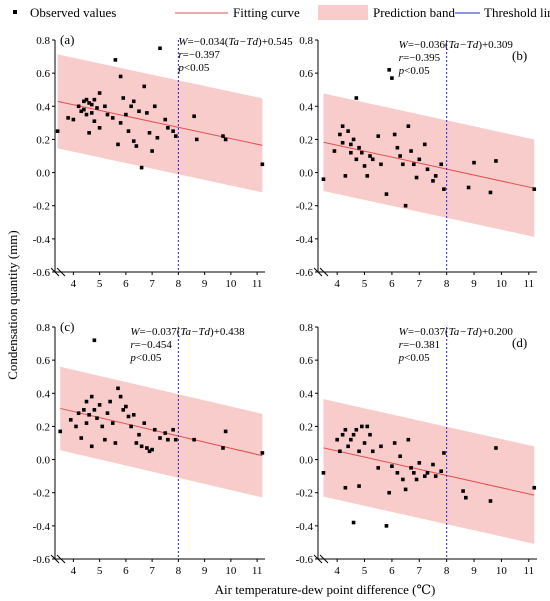 This screenshot has height=601, width=550. Describe the element at coordinates (401, 358) in the screenshot. I see `equation-p-symbol: p` at that location.